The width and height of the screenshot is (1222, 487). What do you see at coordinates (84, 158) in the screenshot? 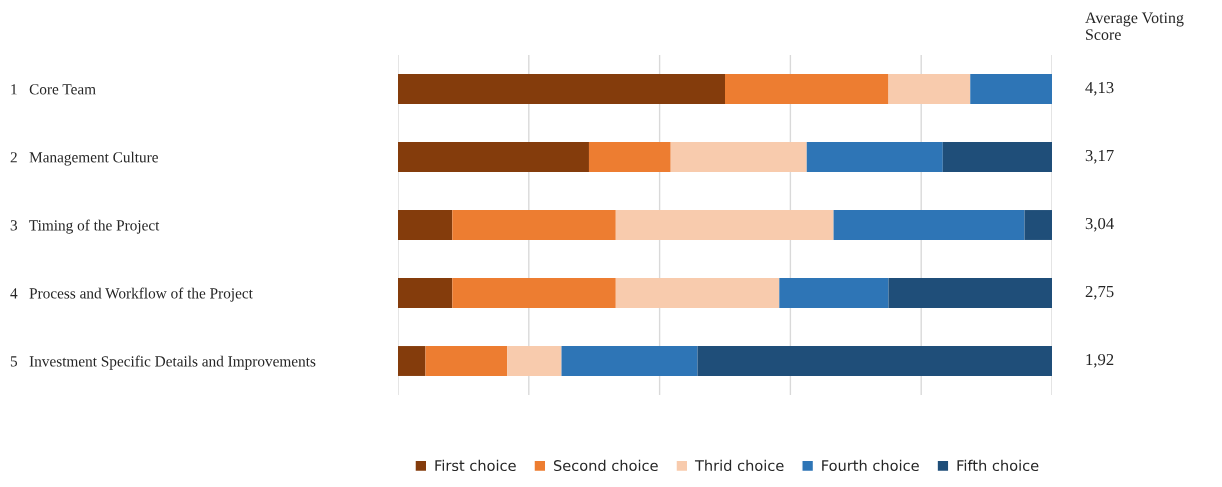
I see `y-tick-label: 2 Management Culture` at bounding box center [84, 158].